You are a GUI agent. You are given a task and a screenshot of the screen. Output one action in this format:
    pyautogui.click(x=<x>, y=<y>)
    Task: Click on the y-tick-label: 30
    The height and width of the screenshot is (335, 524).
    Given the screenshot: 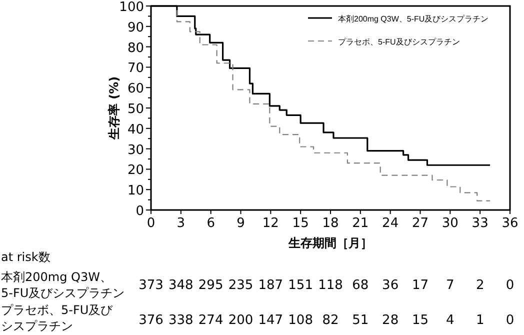 What is the action you would take?
    pyautogui.click(x=135, y=150)
    